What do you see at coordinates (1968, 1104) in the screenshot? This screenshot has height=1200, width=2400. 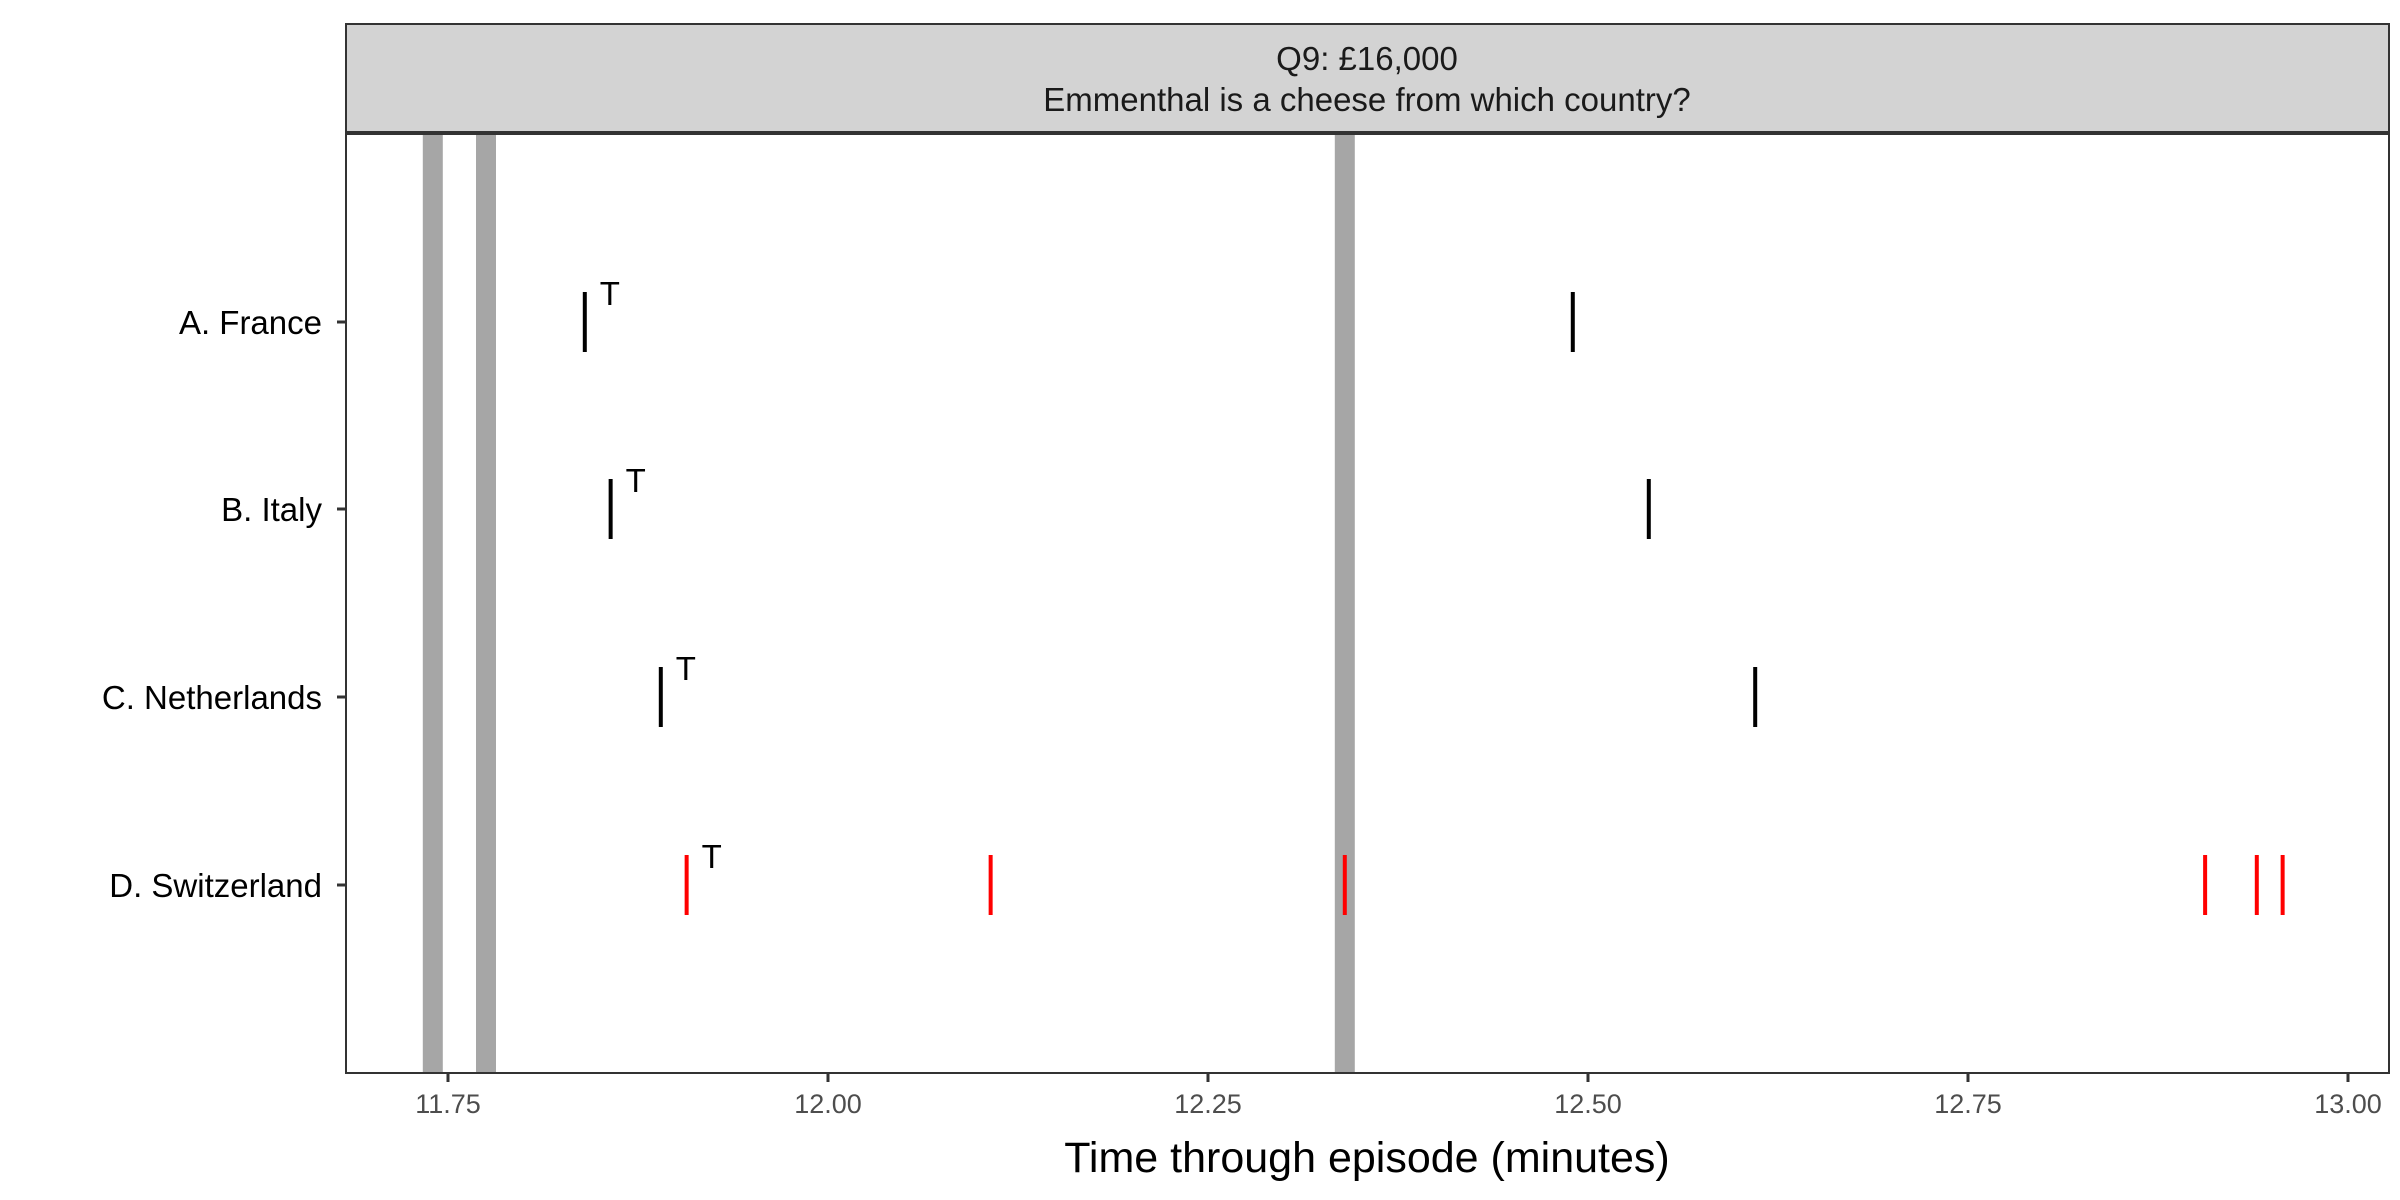 I see `x-tick-label: 12.75` at bounding box center [1968, 1104].